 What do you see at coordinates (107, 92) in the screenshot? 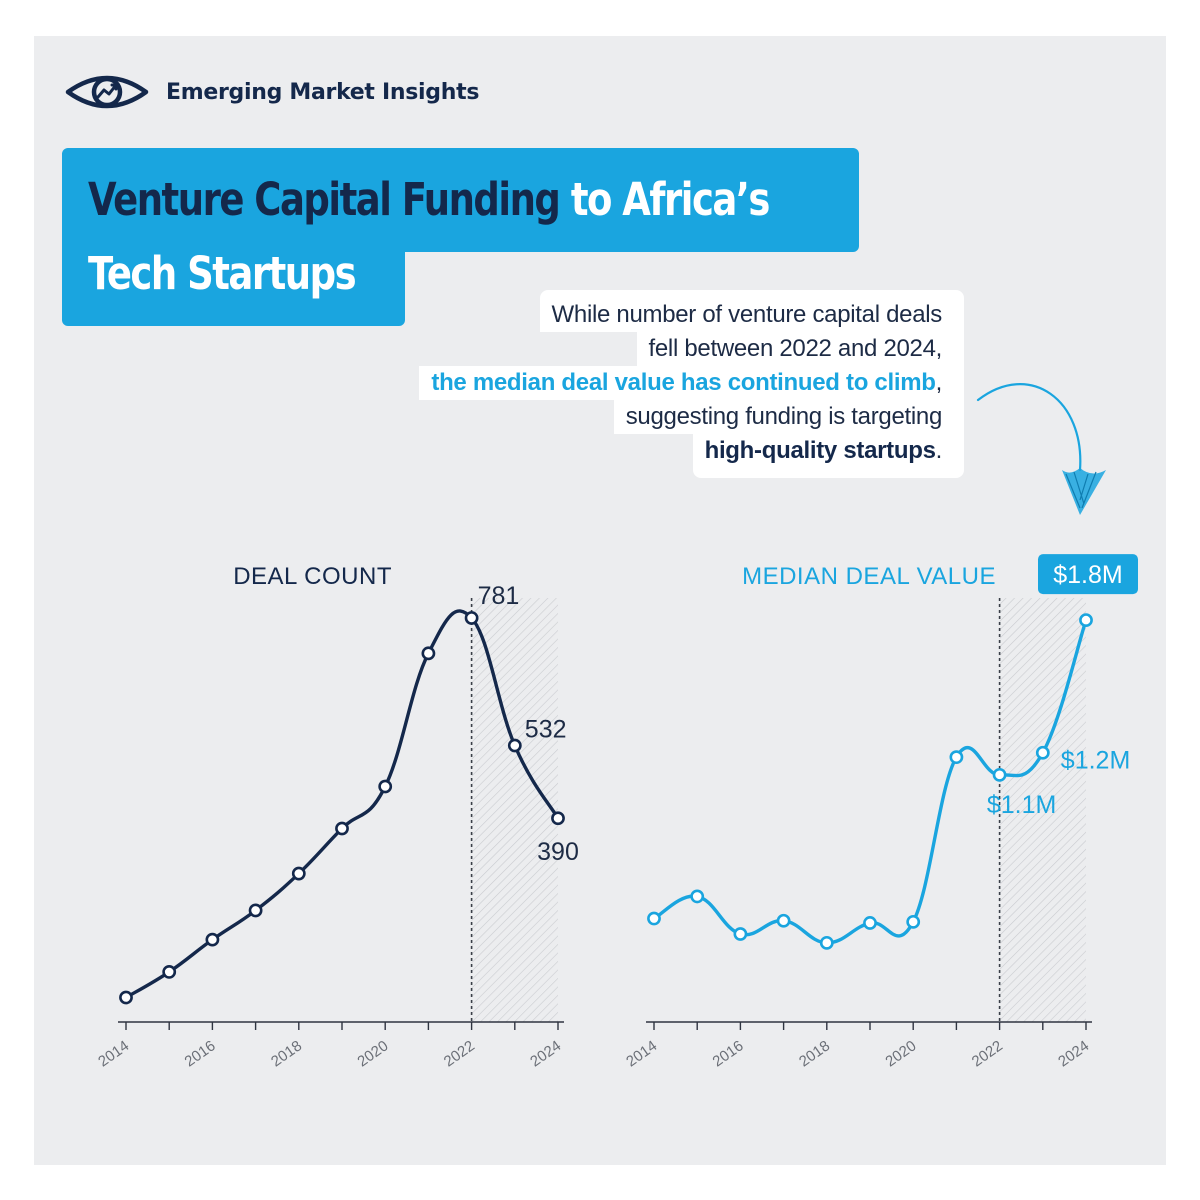
I see `eye-trend-icon` at bounding box center [107, 92].